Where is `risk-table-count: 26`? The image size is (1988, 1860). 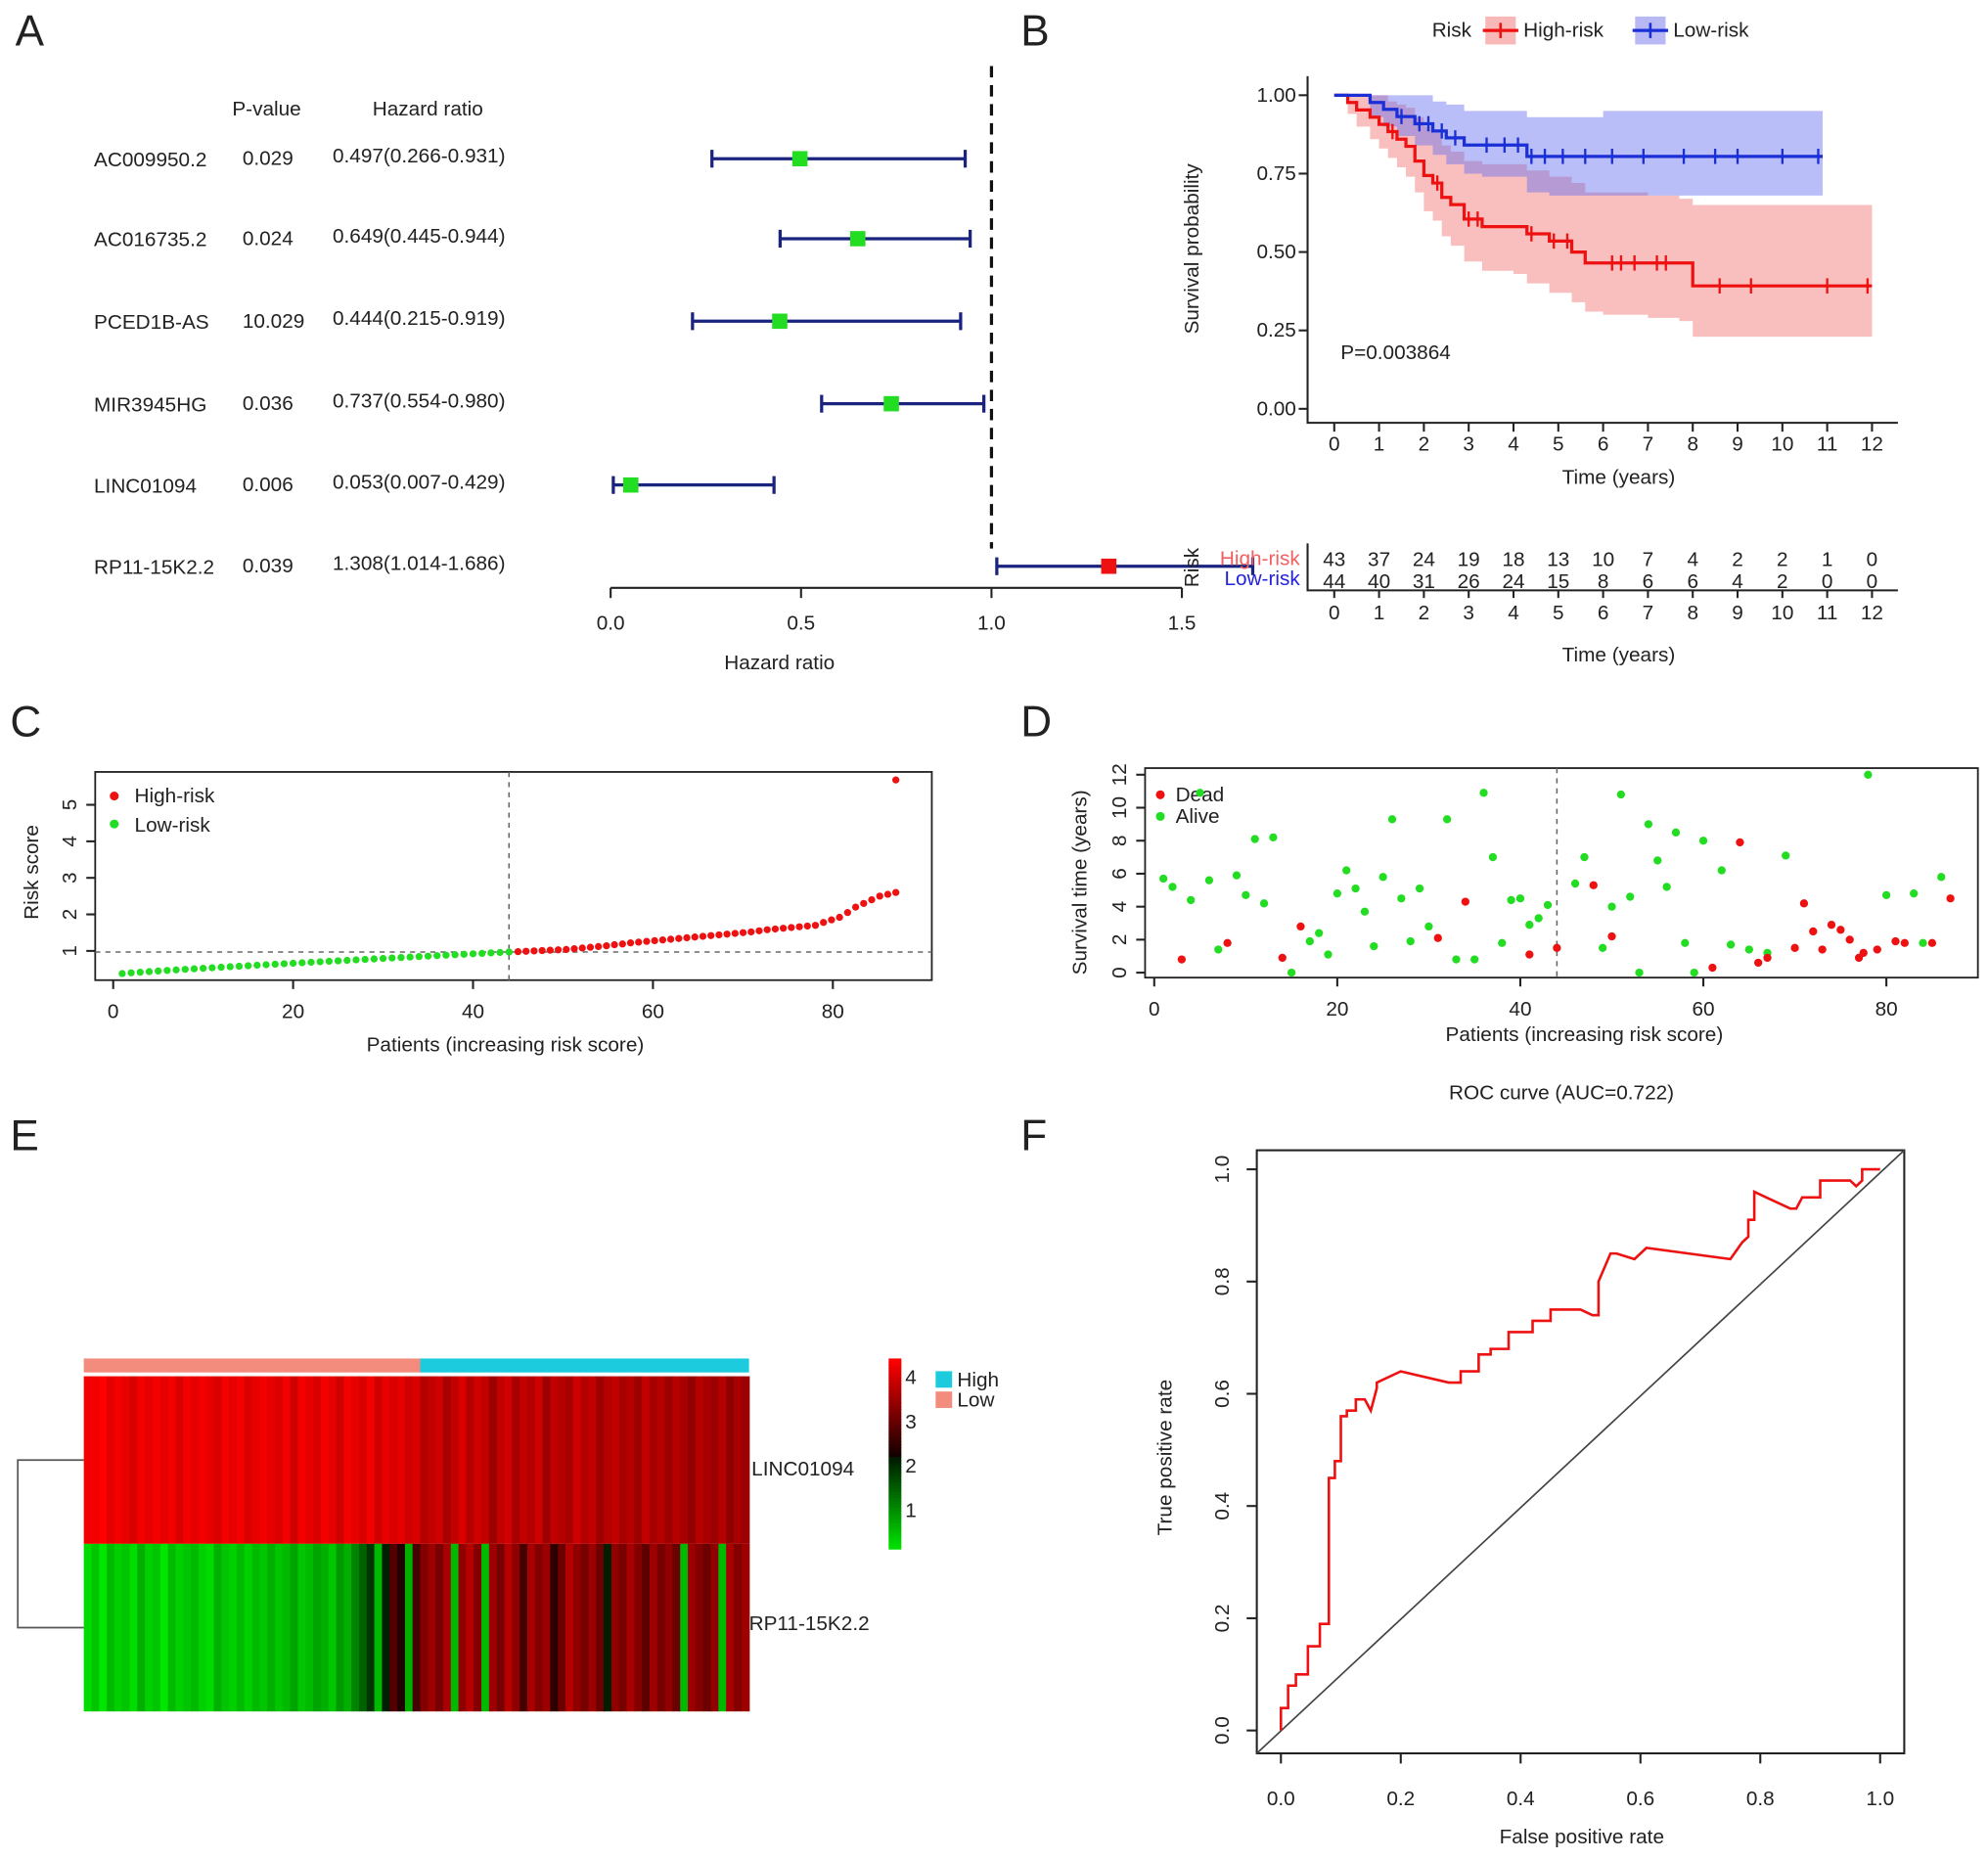
risk-table-count: 26 is located at coordinates (1469, 581).